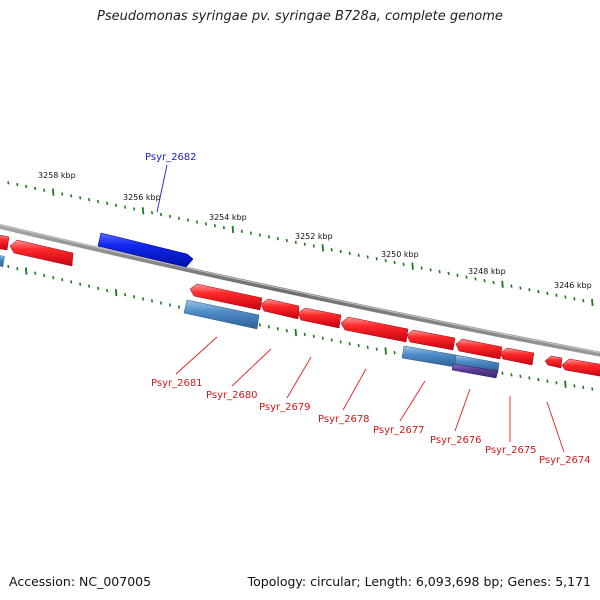  What do you see at coordinates (399, 430) in the screenshot?
I see `gene-label-psyr-2677: Psyr_2677` at bounding box center [399, 430].